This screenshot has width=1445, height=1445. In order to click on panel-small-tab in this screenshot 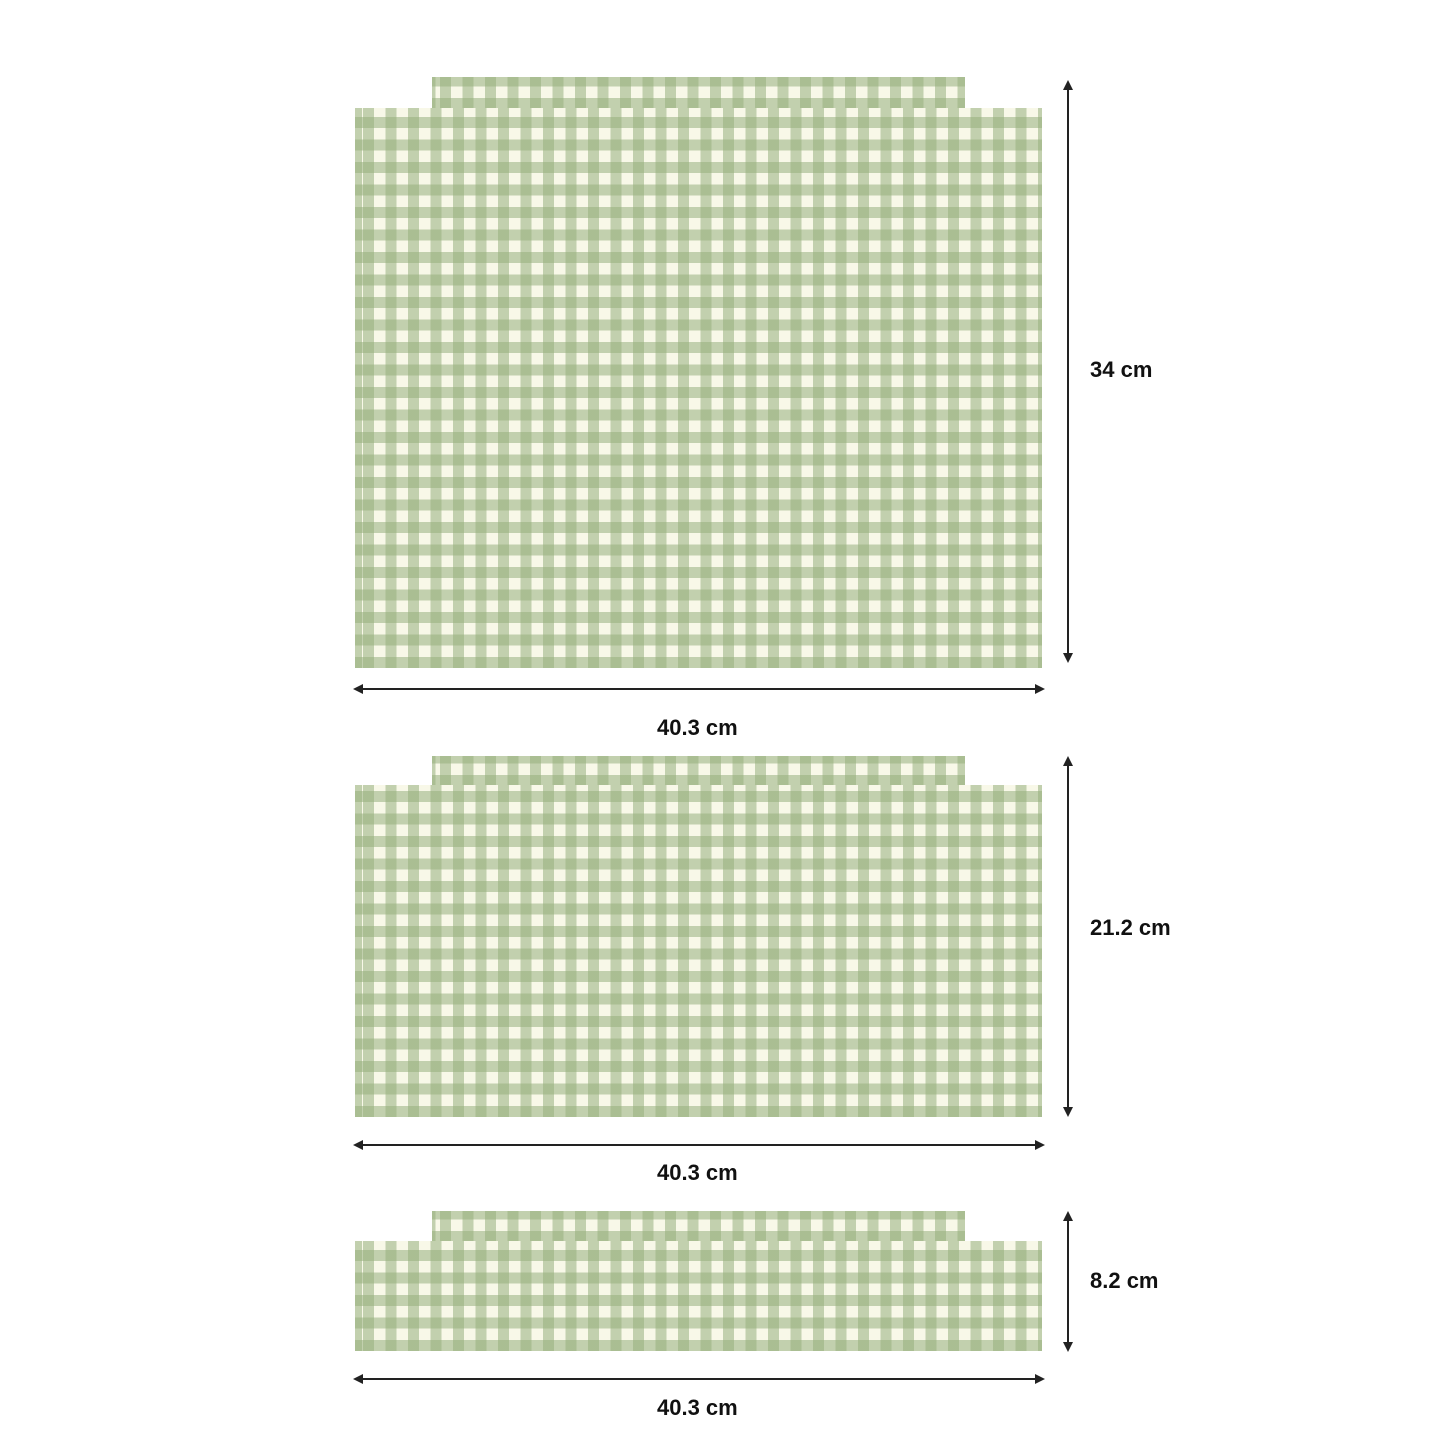, I will do `click(698, 1226)`.